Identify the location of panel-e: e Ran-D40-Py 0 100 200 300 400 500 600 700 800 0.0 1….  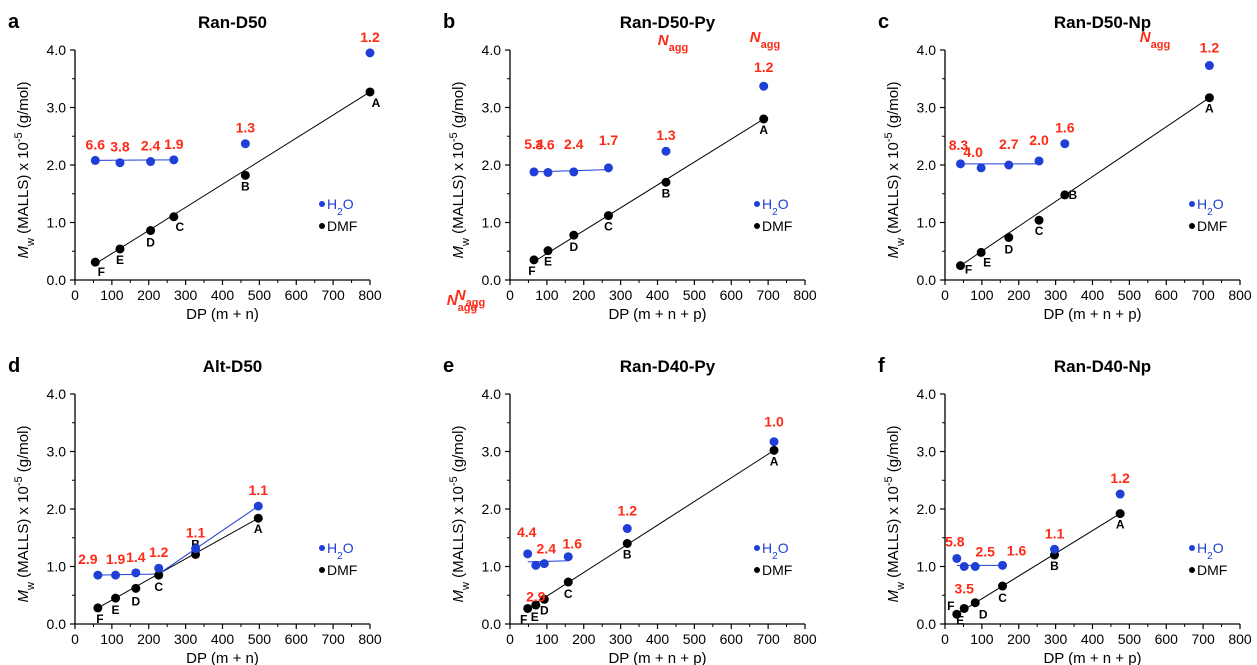
(630, 510).